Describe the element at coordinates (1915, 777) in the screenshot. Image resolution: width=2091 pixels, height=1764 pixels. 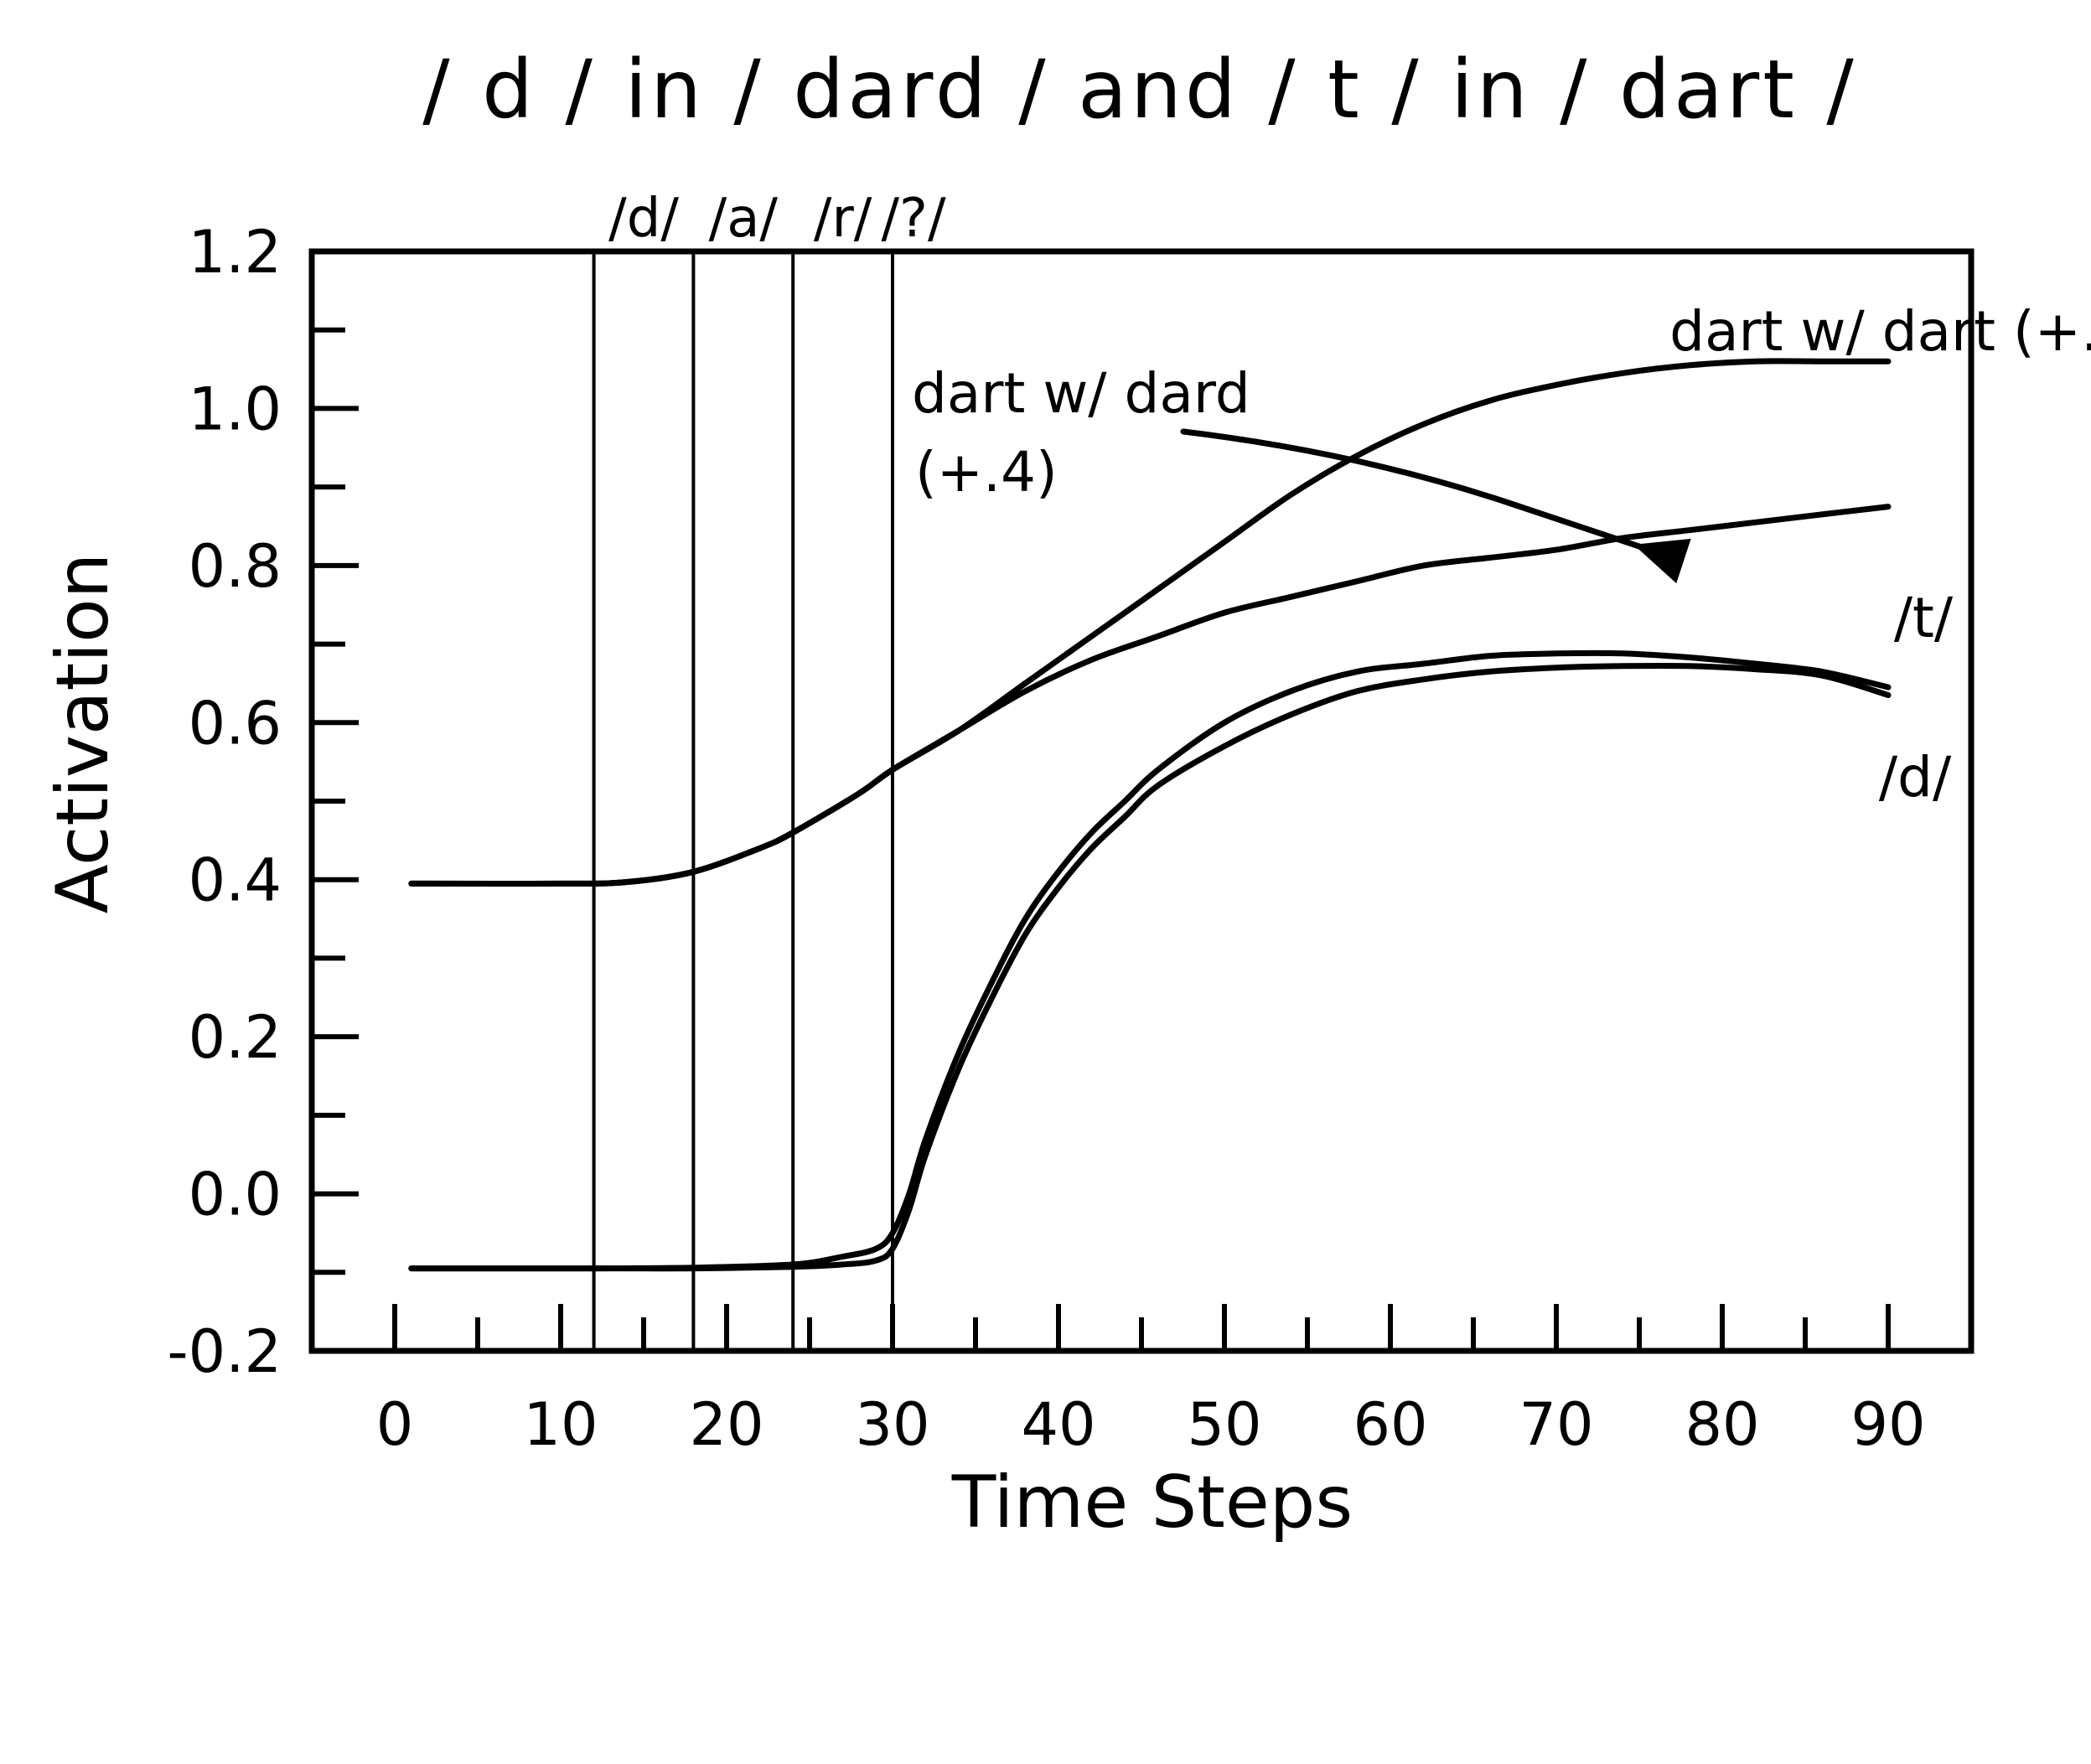
I see `annotation-d: /d/` at that location.